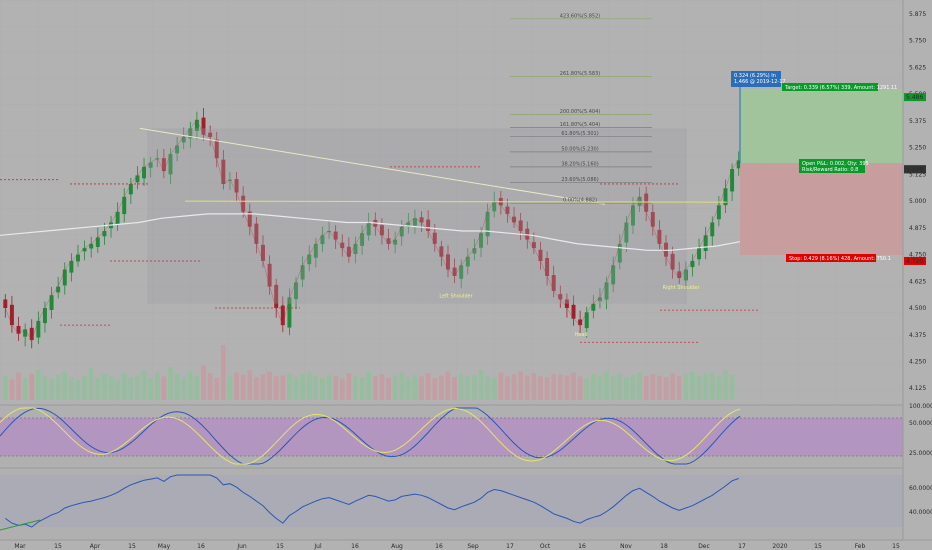 The height and width of the screenshot is (550, 932). Describe the element at coordinates (917, 361) in the screenshot. I see `price-axis-label: 4.250` at that location.